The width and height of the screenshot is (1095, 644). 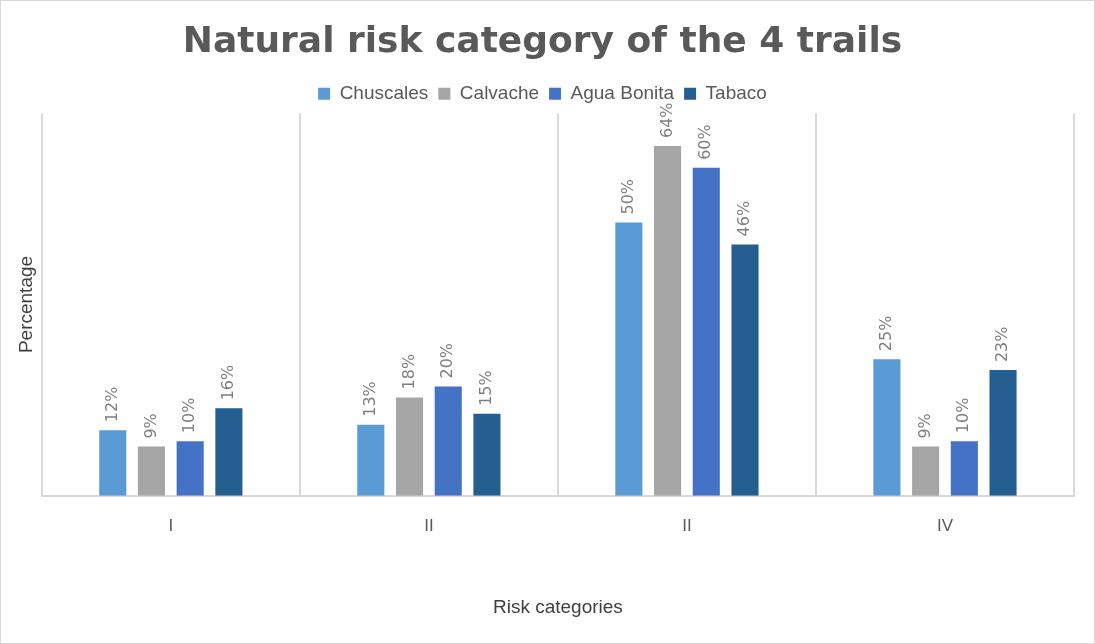 I want to click on y-axis-title: Percentage, so click(x=25, y=304).